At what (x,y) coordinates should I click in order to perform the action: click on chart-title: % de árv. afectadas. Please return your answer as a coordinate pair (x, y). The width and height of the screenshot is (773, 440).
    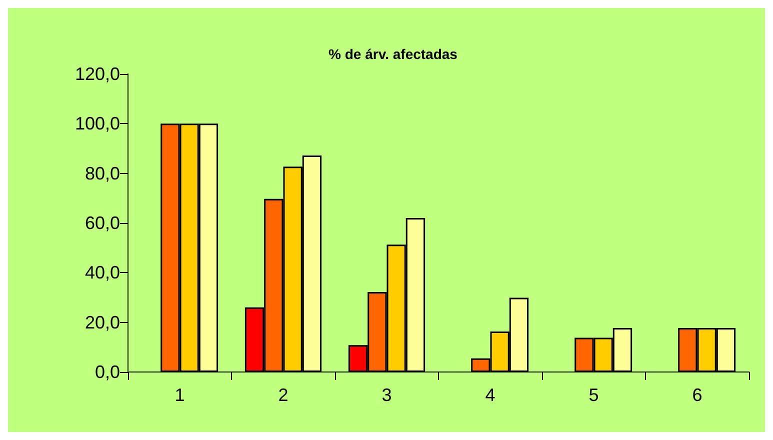
    Looking at the image, I should click on (393, 54).